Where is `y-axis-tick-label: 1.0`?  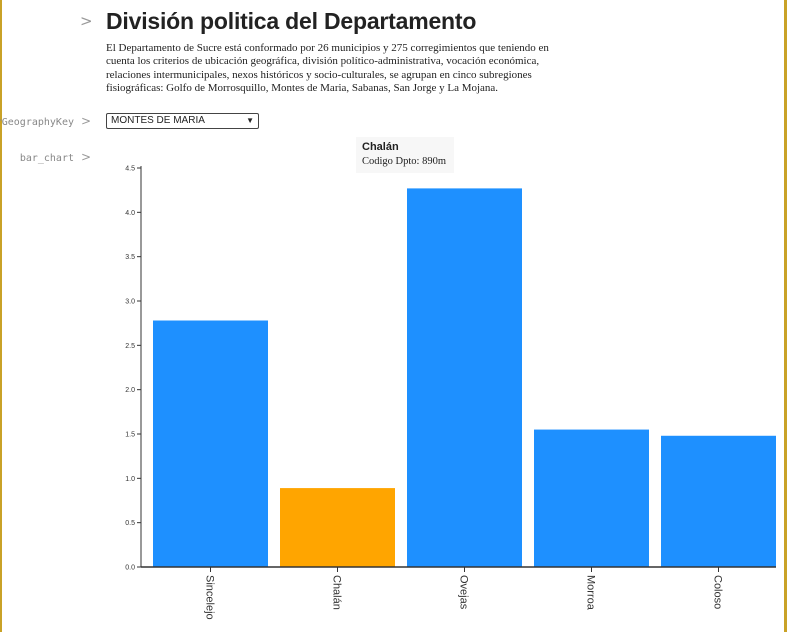
y-axis-tick-label: 1.0 is located at coordinates (130, 479).